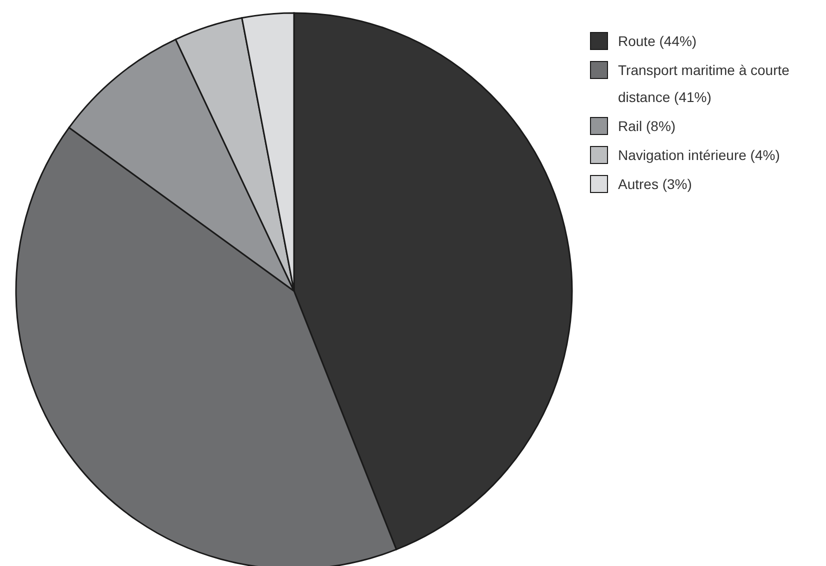 This screenshot has width=826, height=566. I want to click on legend-label: Navigation intérieure (4%), so click(699, 155).